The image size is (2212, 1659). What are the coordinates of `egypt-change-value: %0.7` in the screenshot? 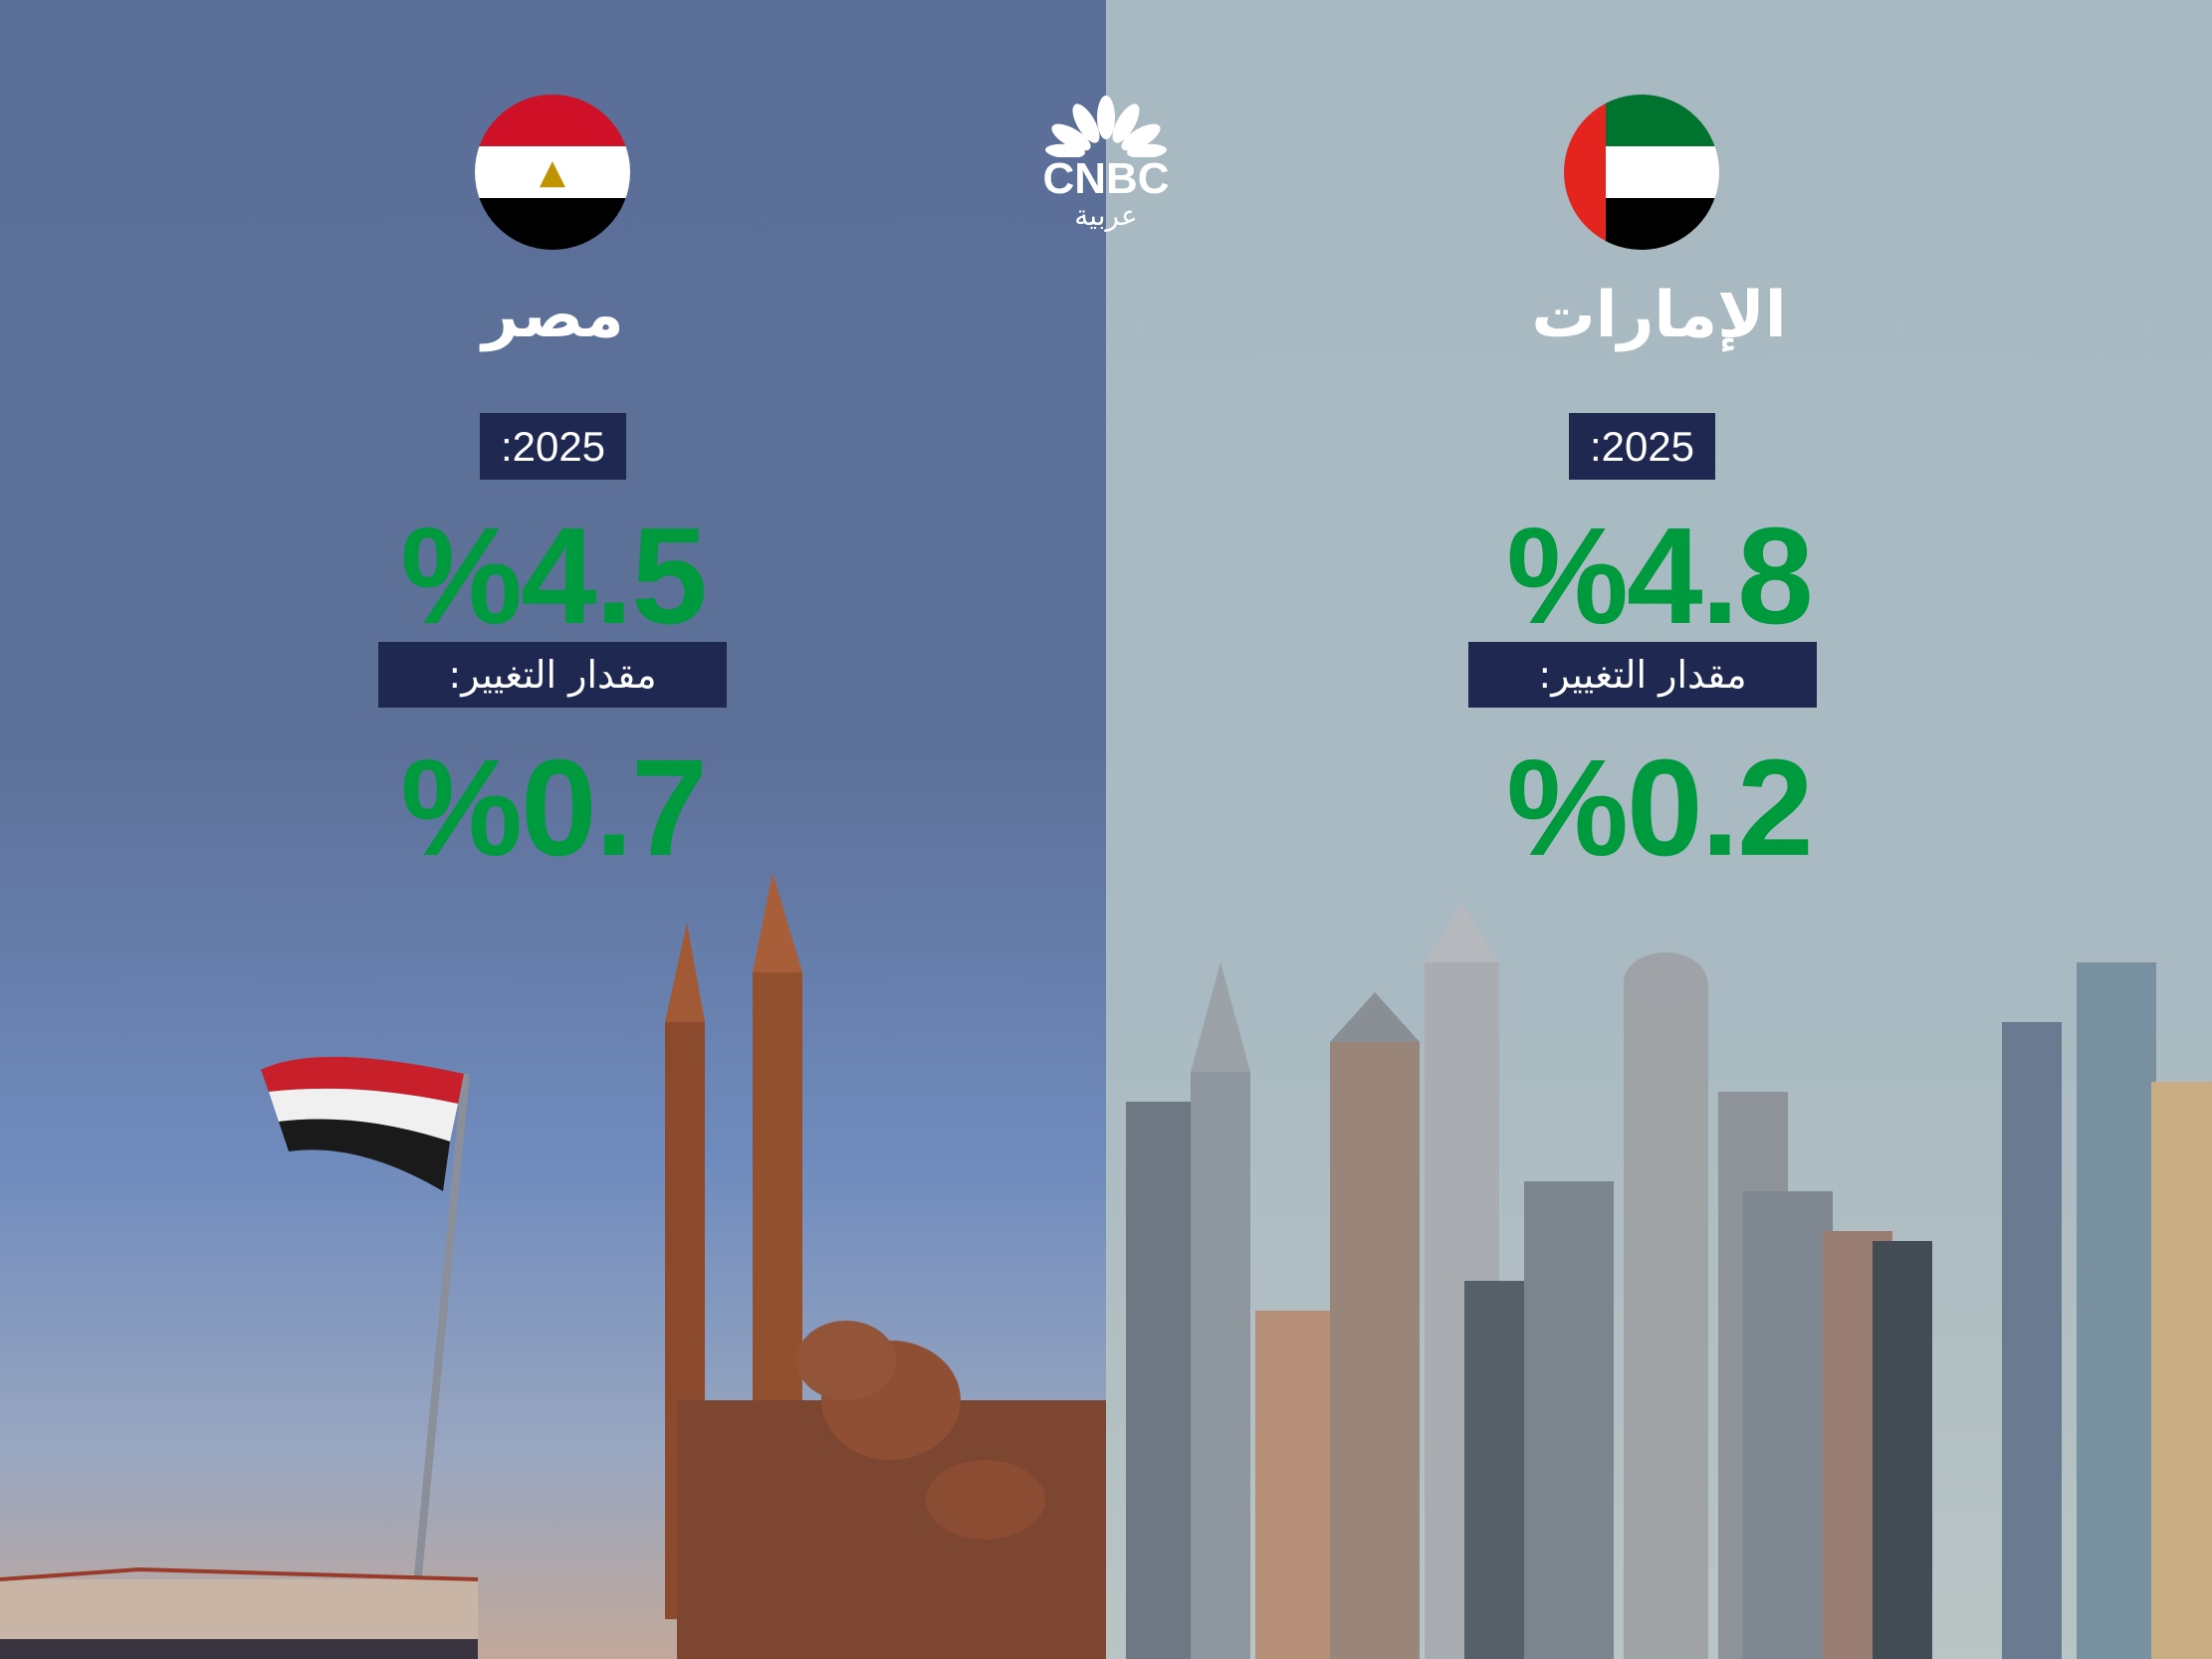 It's located at (554, 808).